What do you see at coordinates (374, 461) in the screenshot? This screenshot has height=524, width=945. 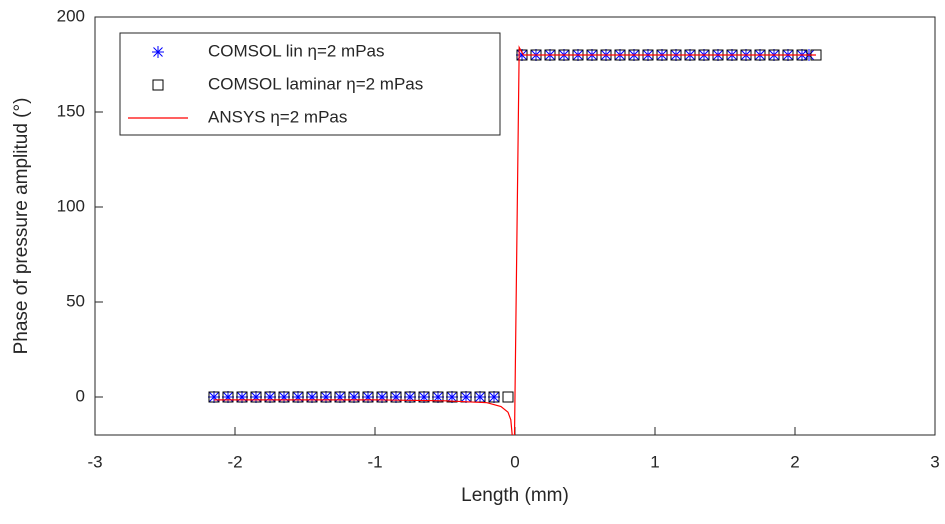 I see `x-tick-label: -1` at bounding box center [374, 461].